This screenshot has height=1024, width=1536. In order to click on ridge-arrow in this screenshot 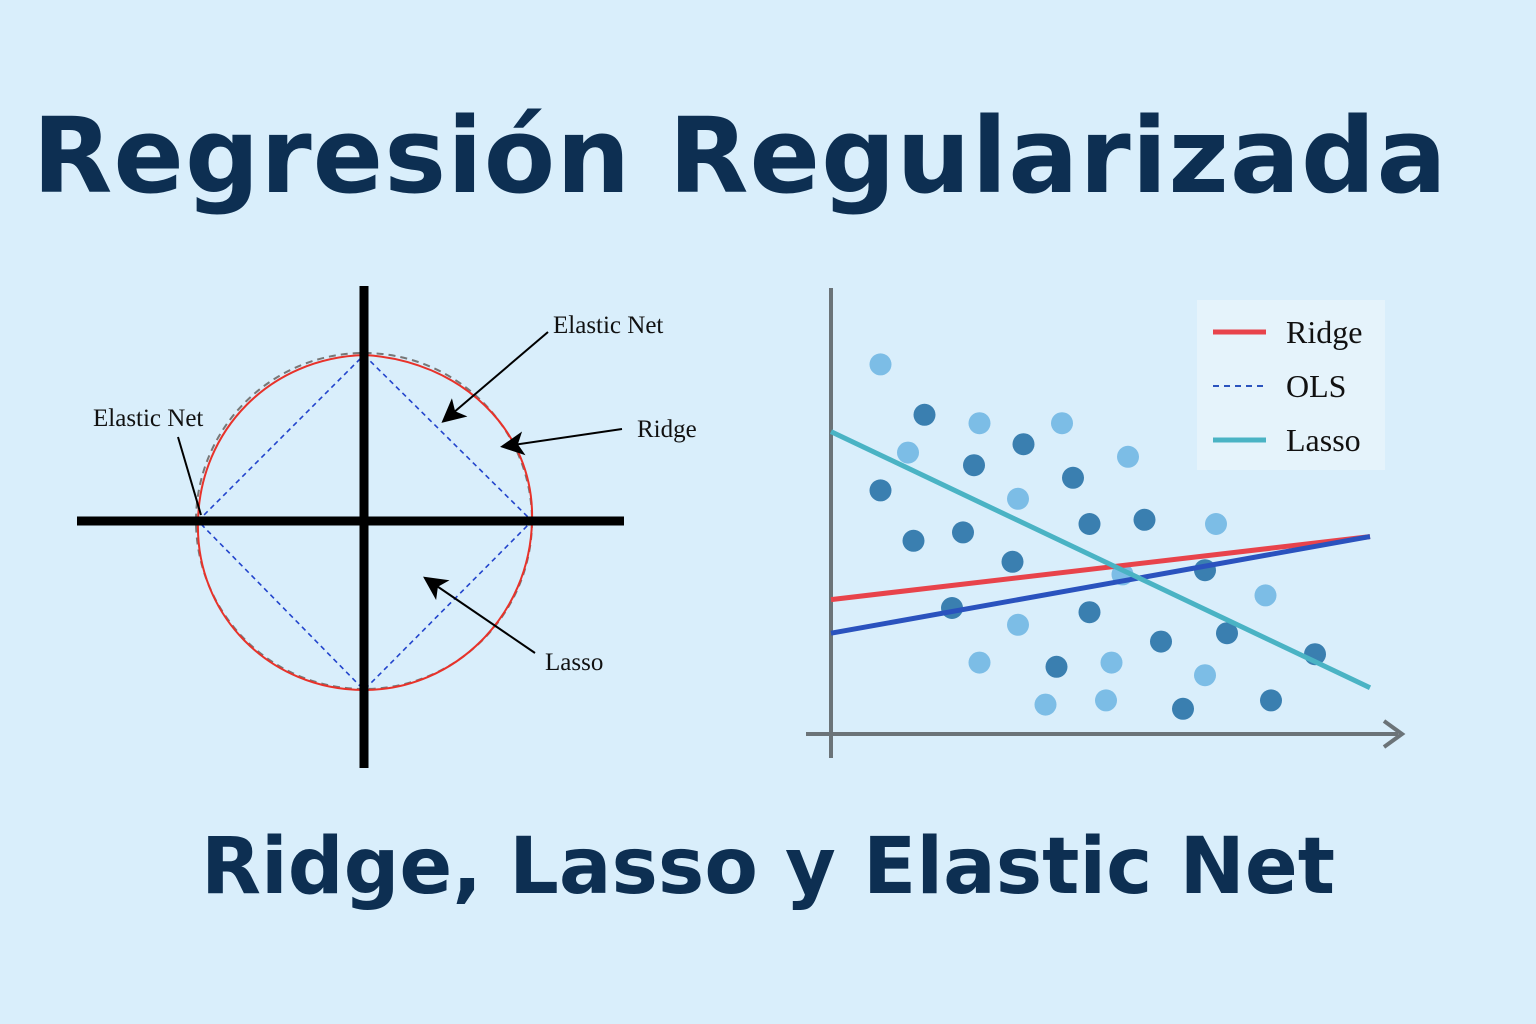, I will do `click(561, 442)`.